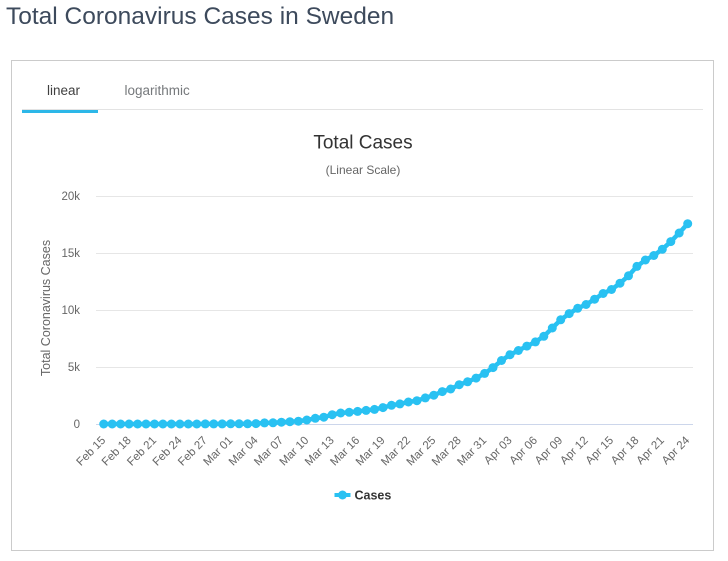  What do you see at coordinates (46, 308) in the screenshot?
I see `svg-text: Total Coronavirus Cases` at bounding box center [46, 308].